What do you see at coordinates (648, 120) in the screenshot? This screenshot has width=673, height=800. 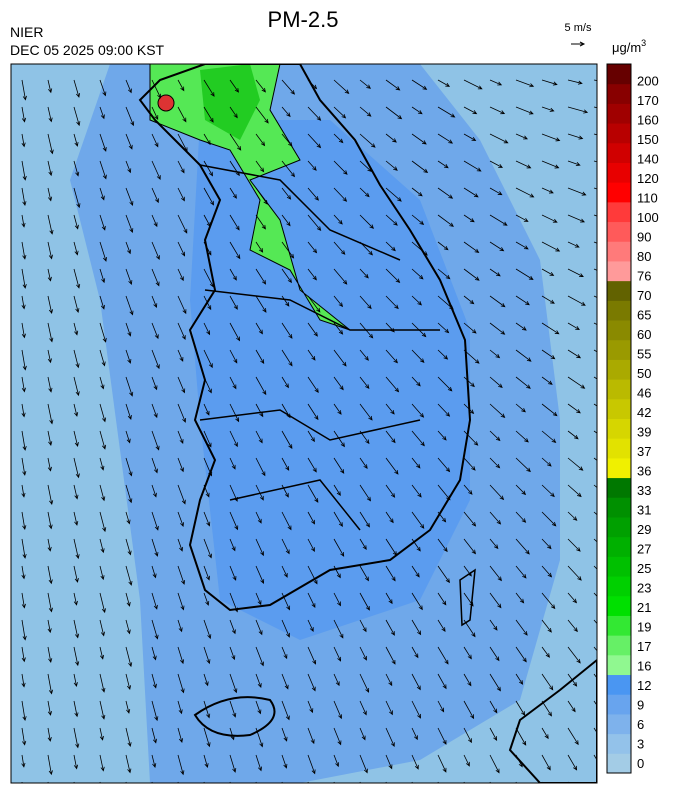 I see `colorbar-label: 160` at bounding box center [648, 120].